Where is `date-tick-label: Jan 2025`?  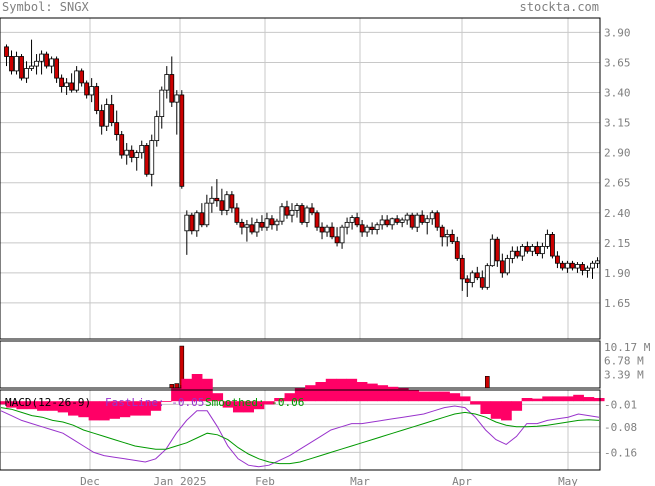 date-tick-label: Jan 2025 is located at coordinates (180, 480).